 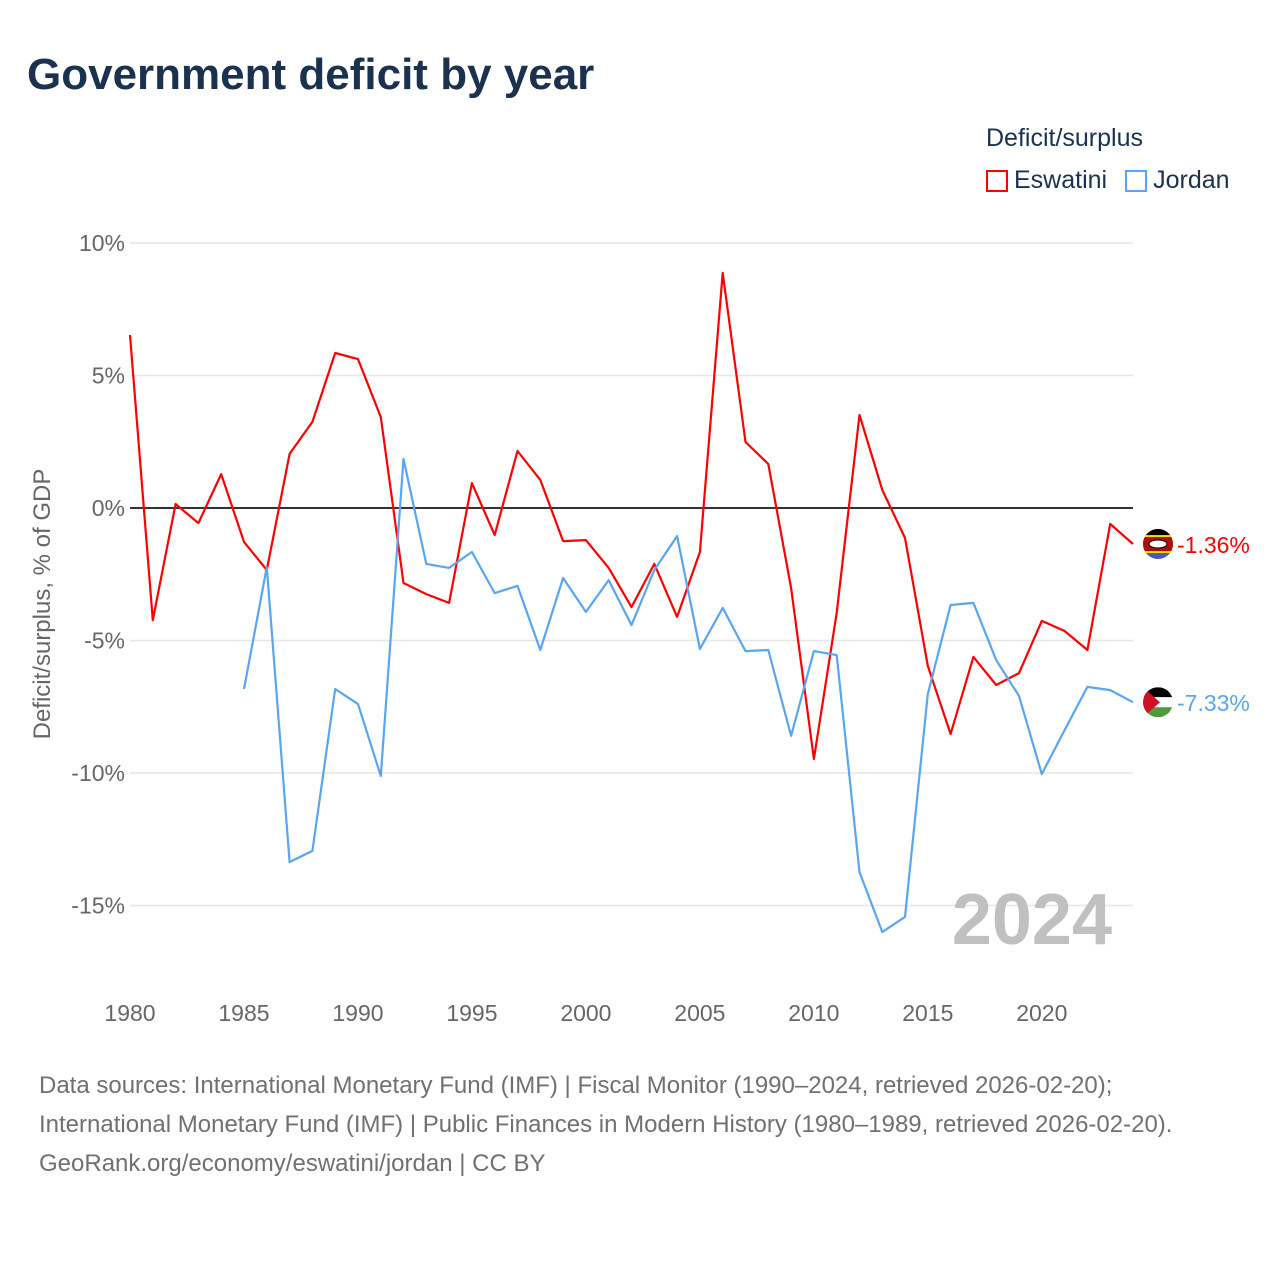 What do you see at coordinates (1032, 920) in the screenshot?
I see `year-watermark: 2024` at bounding box center [1032, 920].